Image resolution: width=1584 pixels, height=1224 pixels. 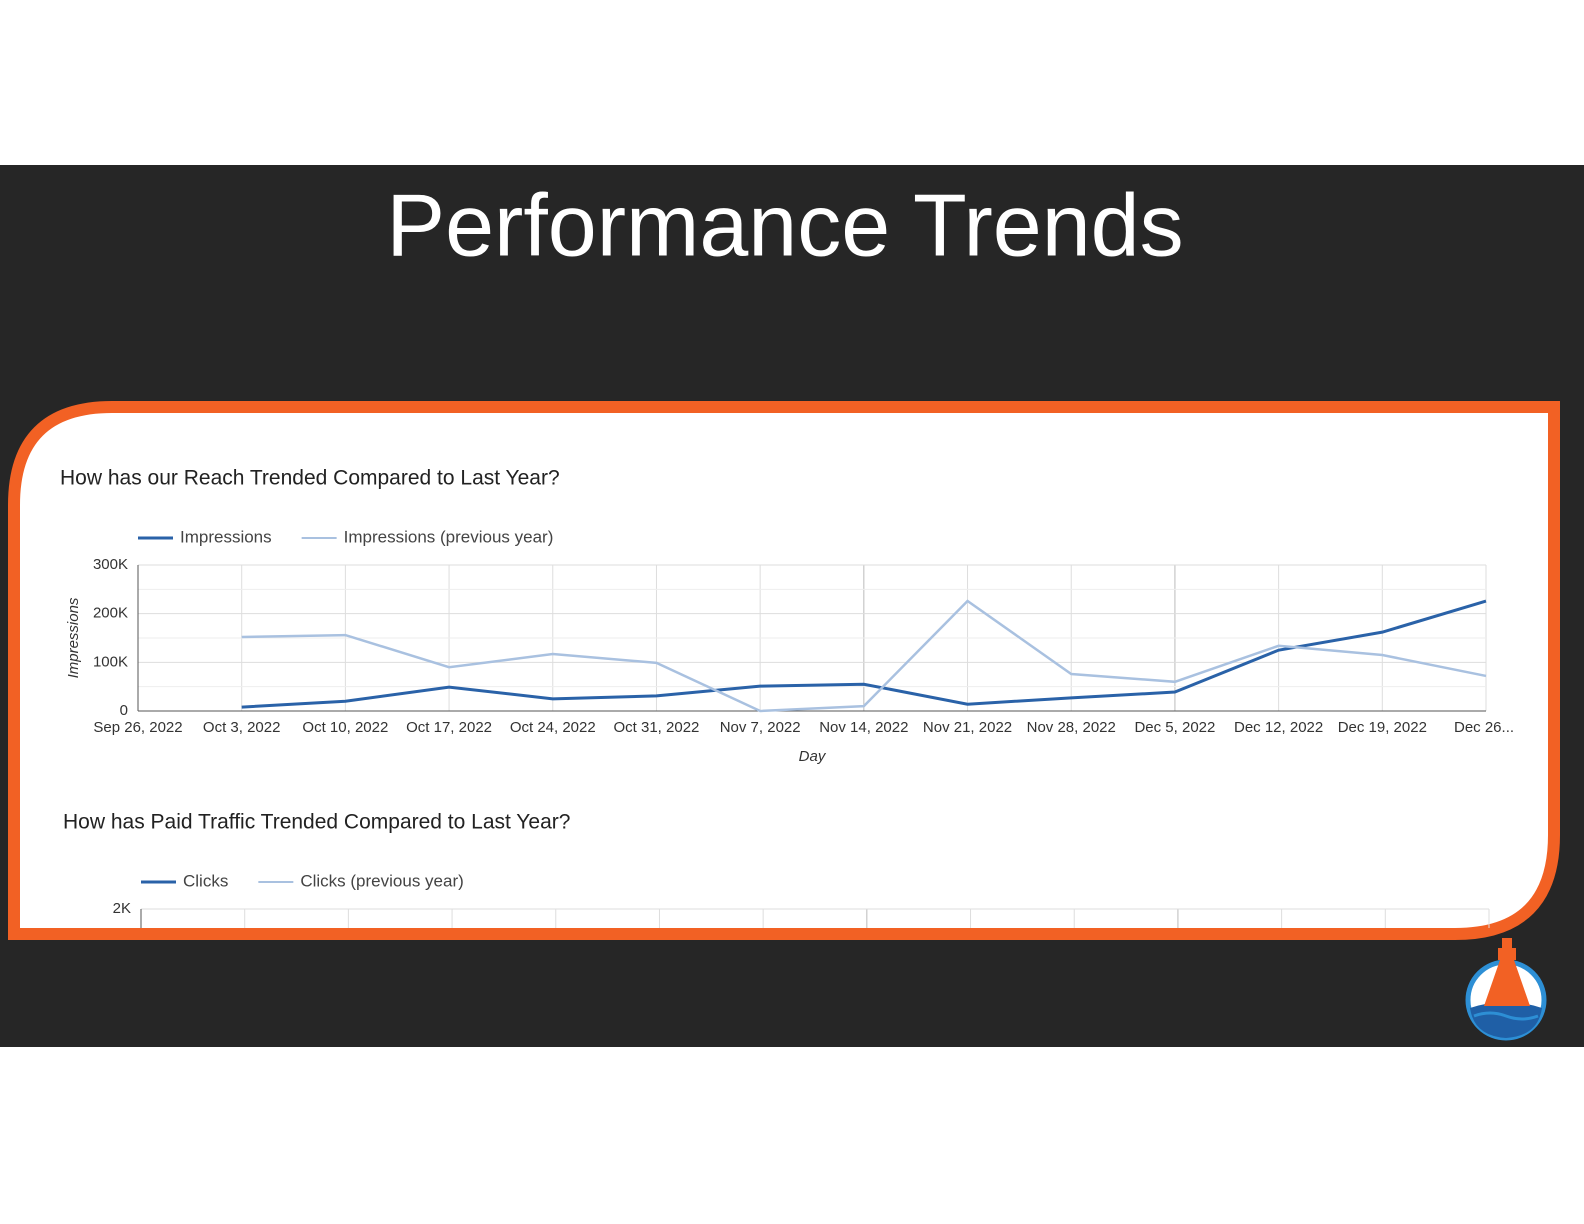 I want to click on x-tick-label: Dec 12, 2022, so click(x=1278, y=727).